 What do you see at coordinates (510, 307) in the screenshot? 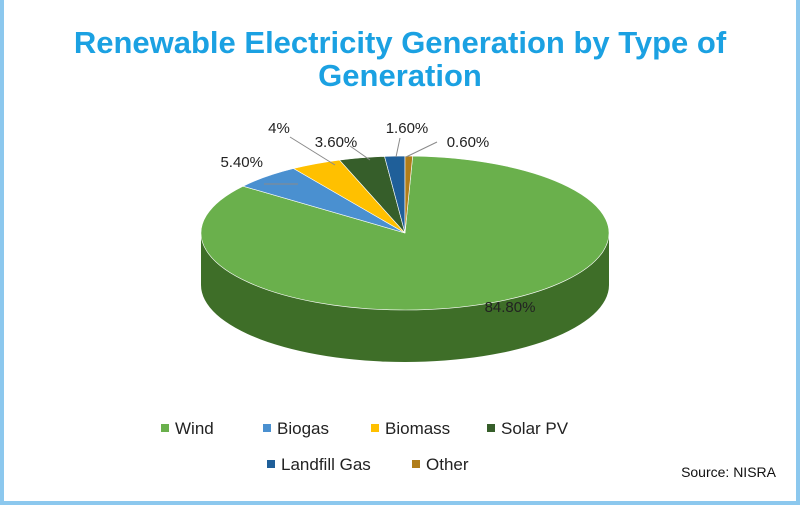
I see `data-label-wind: 84.80%` at bounding box center [510, 307].